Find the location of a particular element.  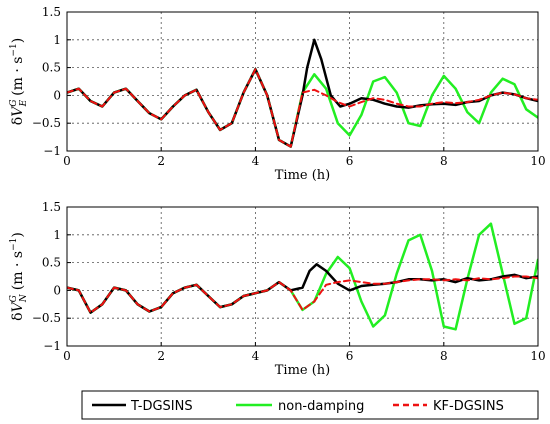

legend: T-DGSINS non-damping KF-DGSINS is located at coordinates (310, 405).